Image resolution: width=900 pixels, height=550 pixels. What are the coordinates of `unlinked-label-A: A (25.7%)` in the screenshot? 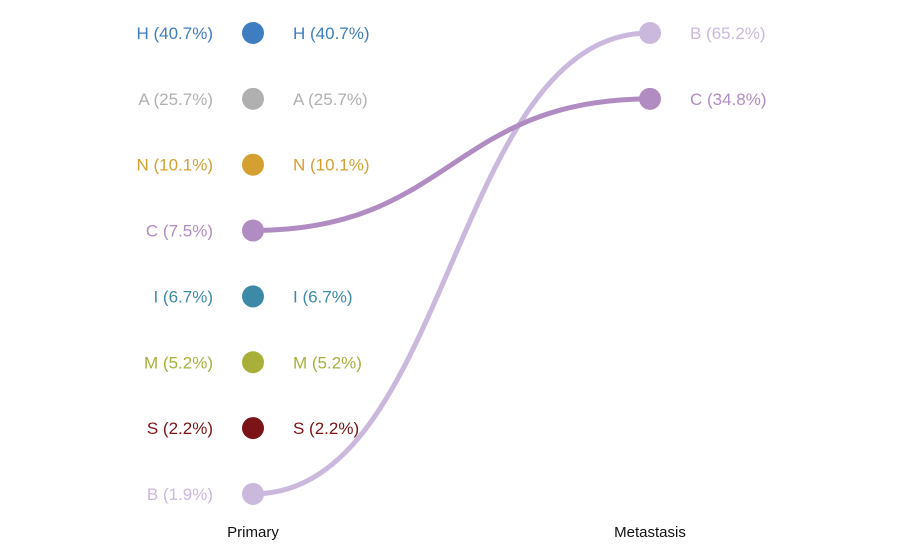 It's located at (330, 99).